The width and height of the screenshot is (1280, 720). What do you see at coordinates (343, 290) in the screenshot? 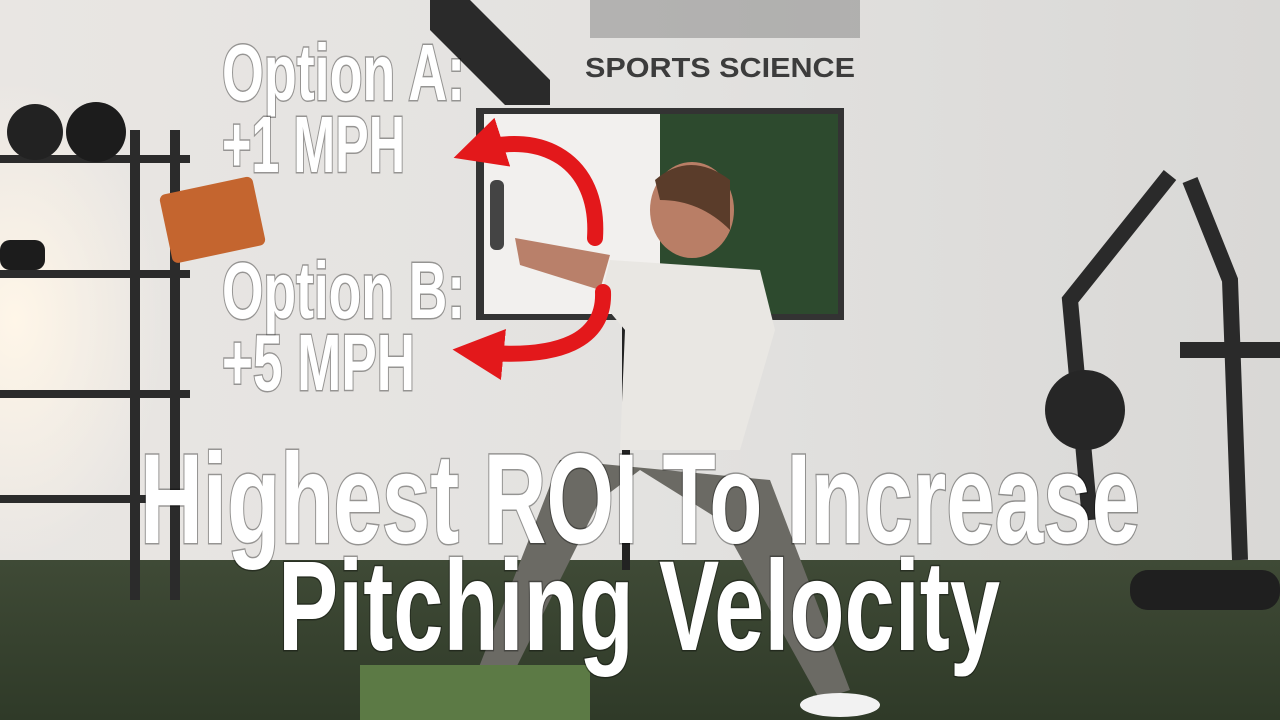
I see `option-b-label: Option B:` at bounding box center [343, 290].